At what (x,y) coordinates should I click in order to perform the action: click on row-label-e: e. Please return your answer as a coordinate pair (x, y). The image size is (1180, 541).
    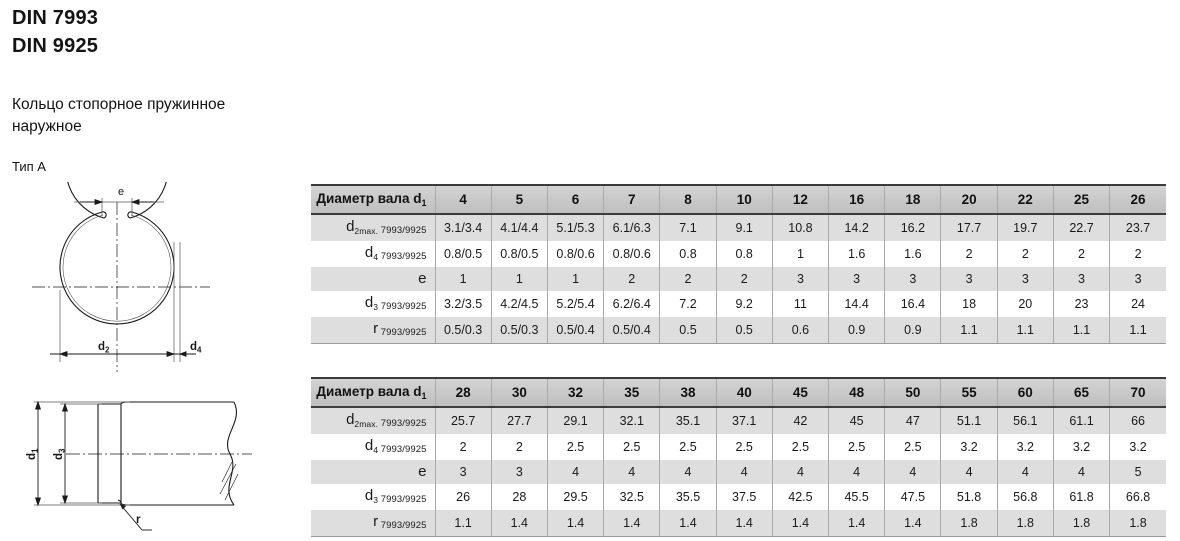
    Looking at the image, I should click on (373, 472).